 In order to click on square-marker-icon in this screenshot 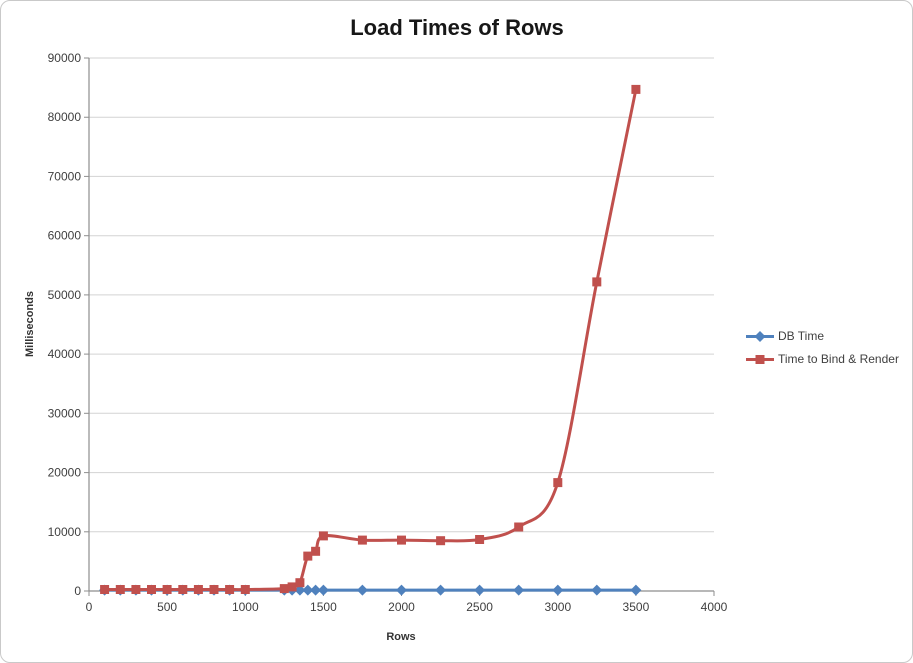, I will do `click(760, 359)`.